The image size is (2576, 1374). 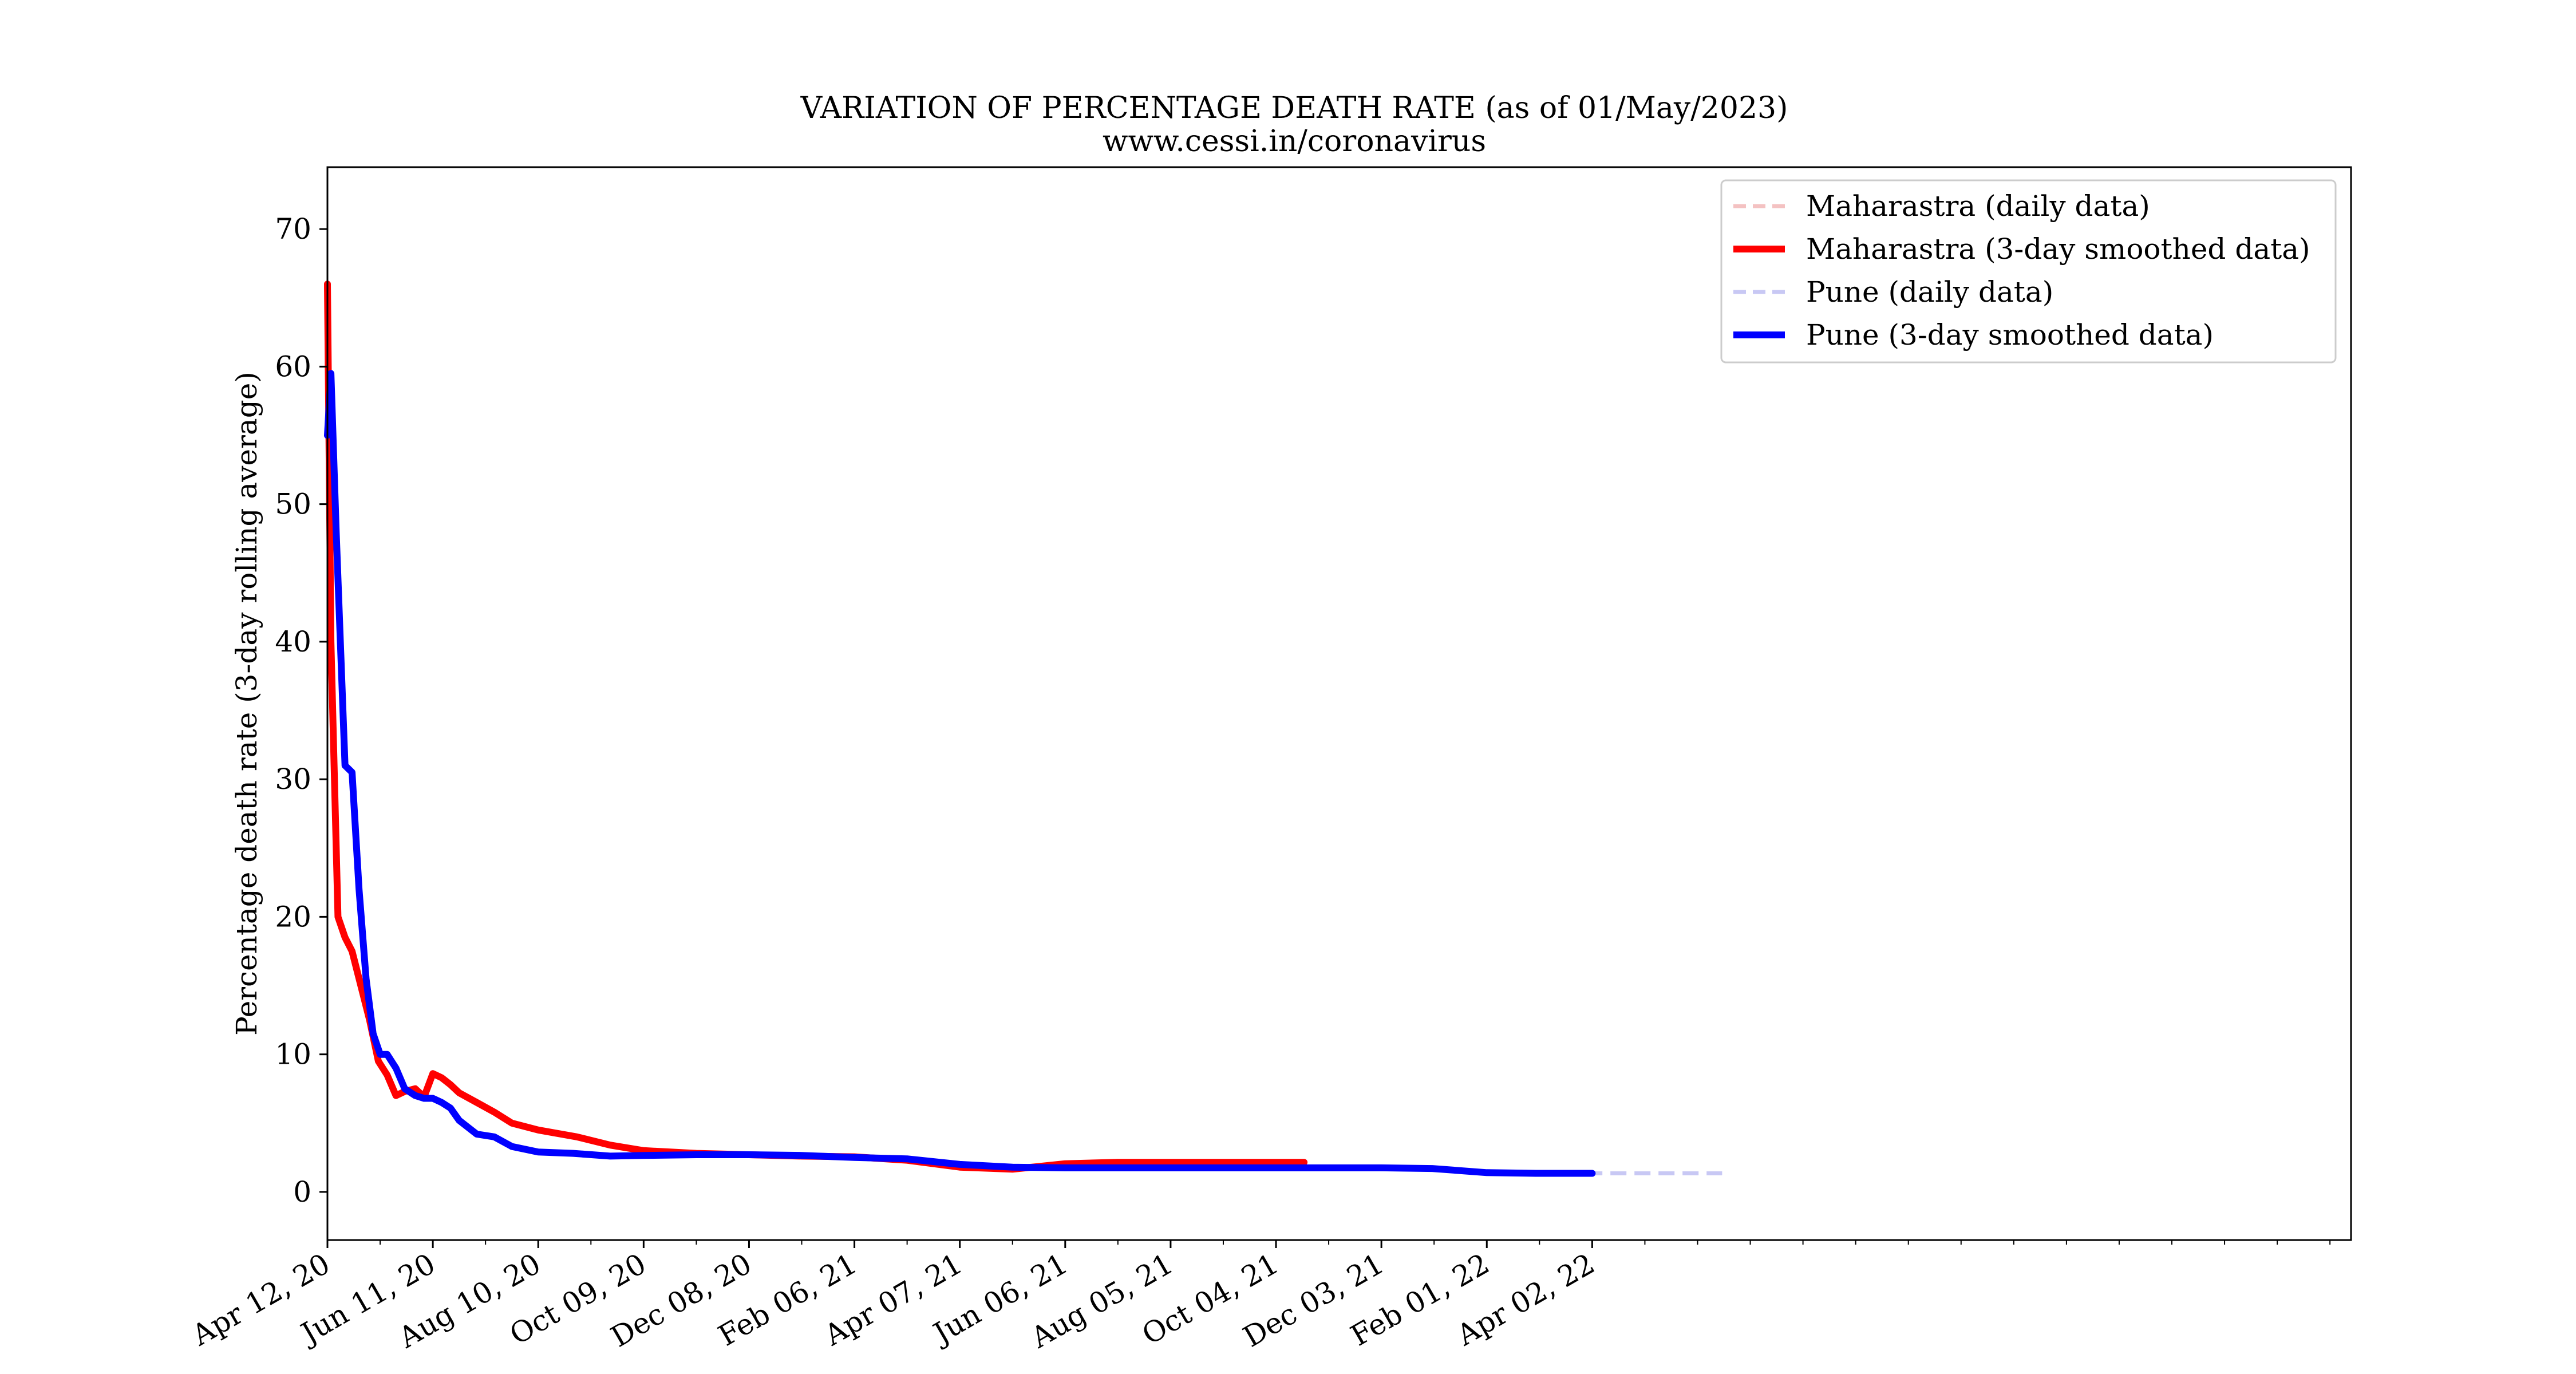 I want to click on legend-label: Pune (3-day smoothed data), so click(x=2010, y=335).